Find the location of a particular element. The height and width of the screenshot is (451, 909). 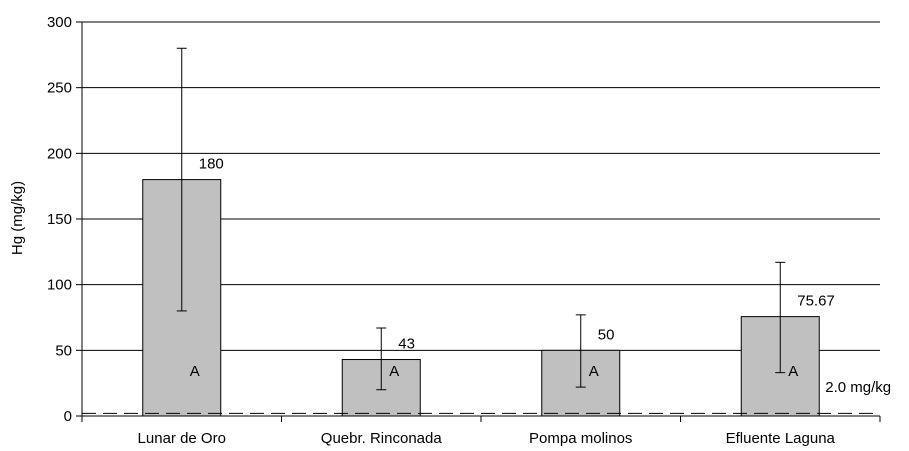

group-letter-1: A is located at coordinates (394, 371).